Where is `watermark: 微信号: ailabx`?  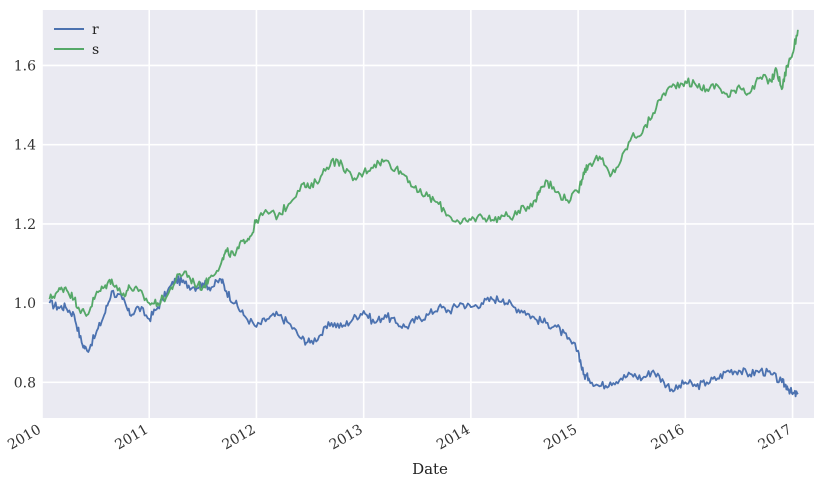 watermark: 微信号: ailabx is located at coordinates (727, 453).